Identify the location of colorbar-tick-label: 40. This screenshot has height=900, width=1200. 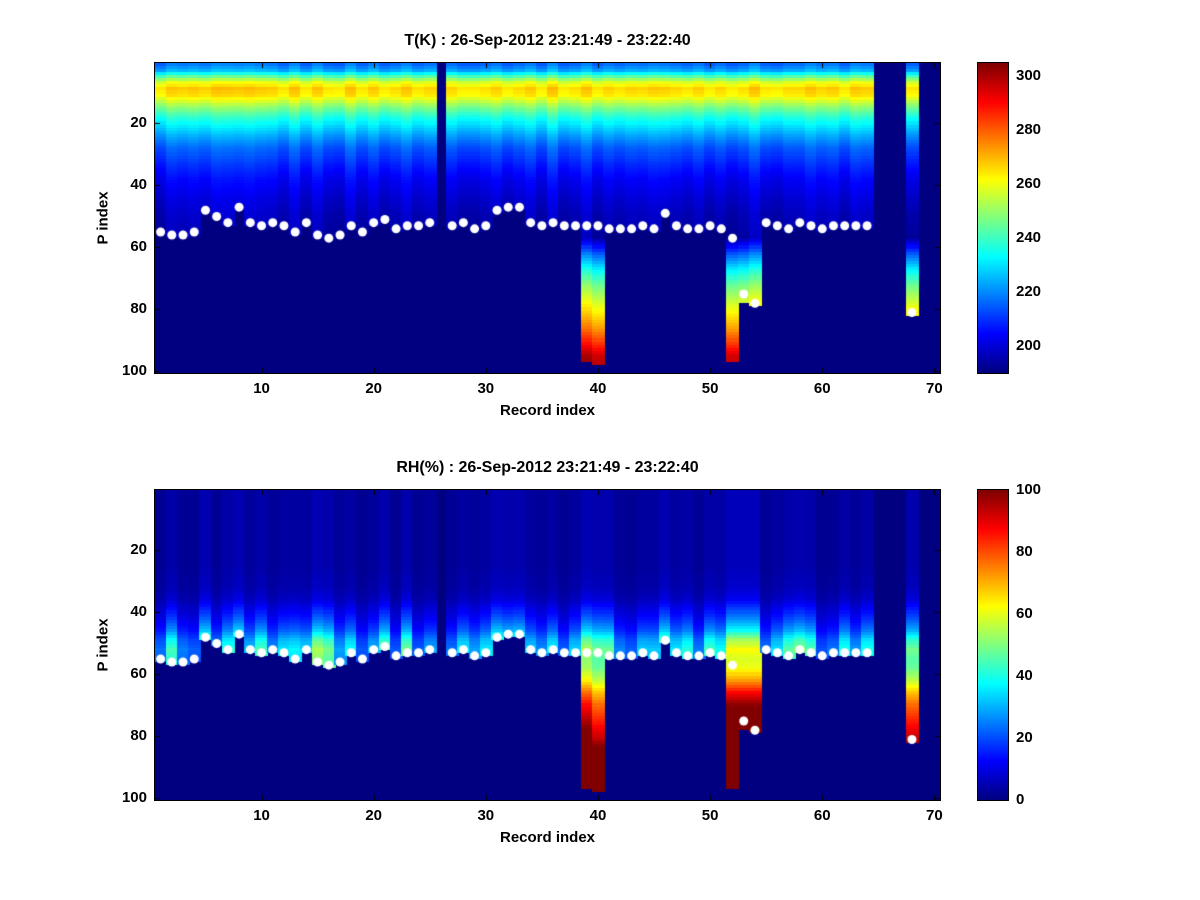
(1024, 675).